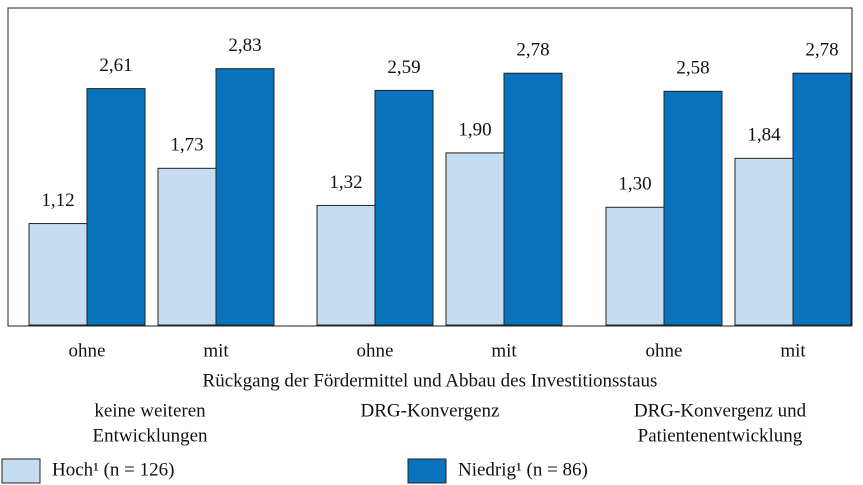 The width and height of the screenshot is (863, 485). Describe the element at coordinates (474, 129) in the screenshot. I see `data-label: 1,90` at that location.